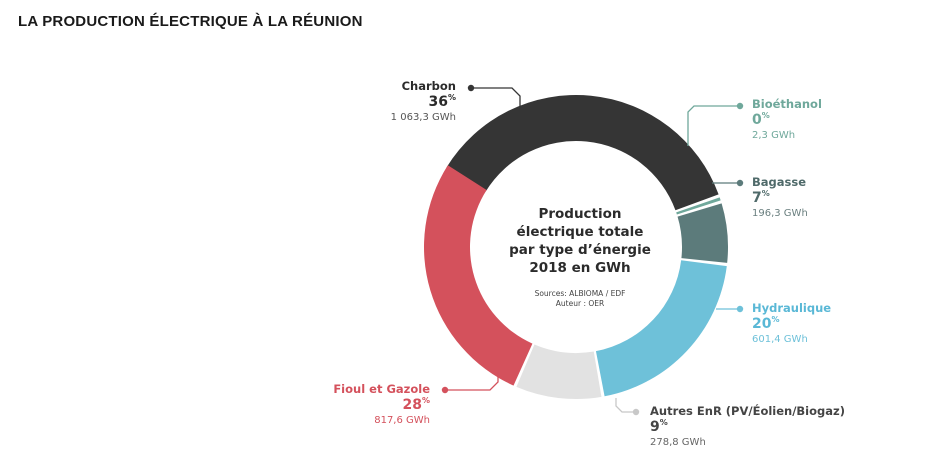 This screenshot has height=475, width=948. I want to click on donut-segment-charbon, so click(582, 152).